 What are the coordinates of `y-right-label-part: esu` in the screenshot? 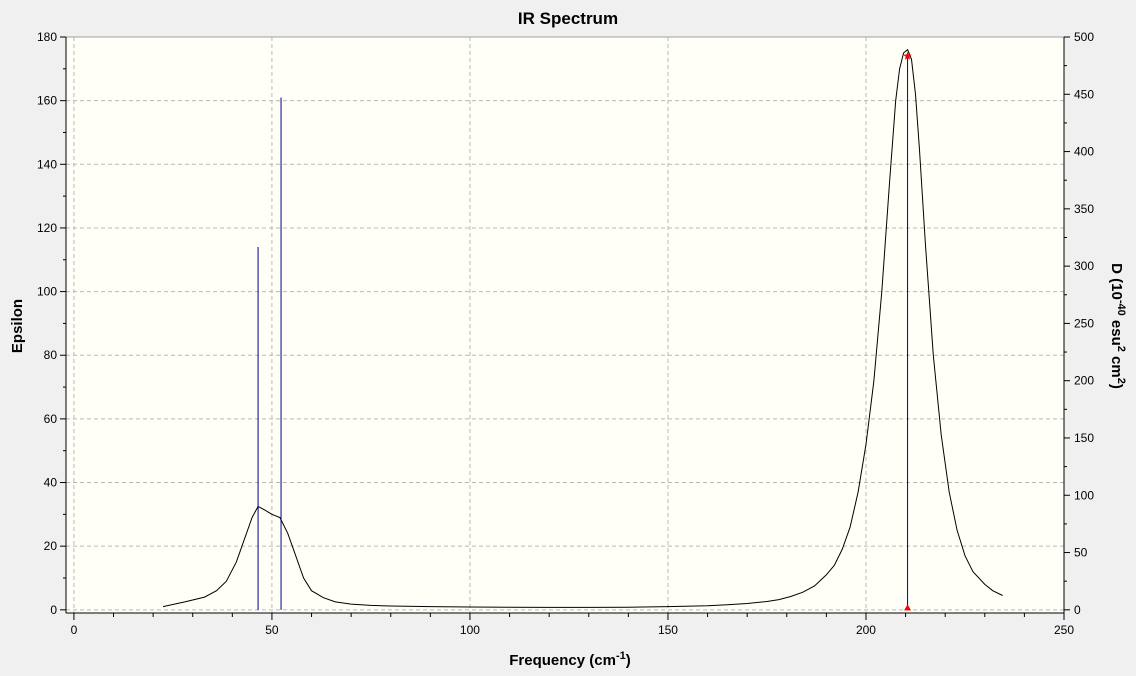 It's located at (1116, 331).